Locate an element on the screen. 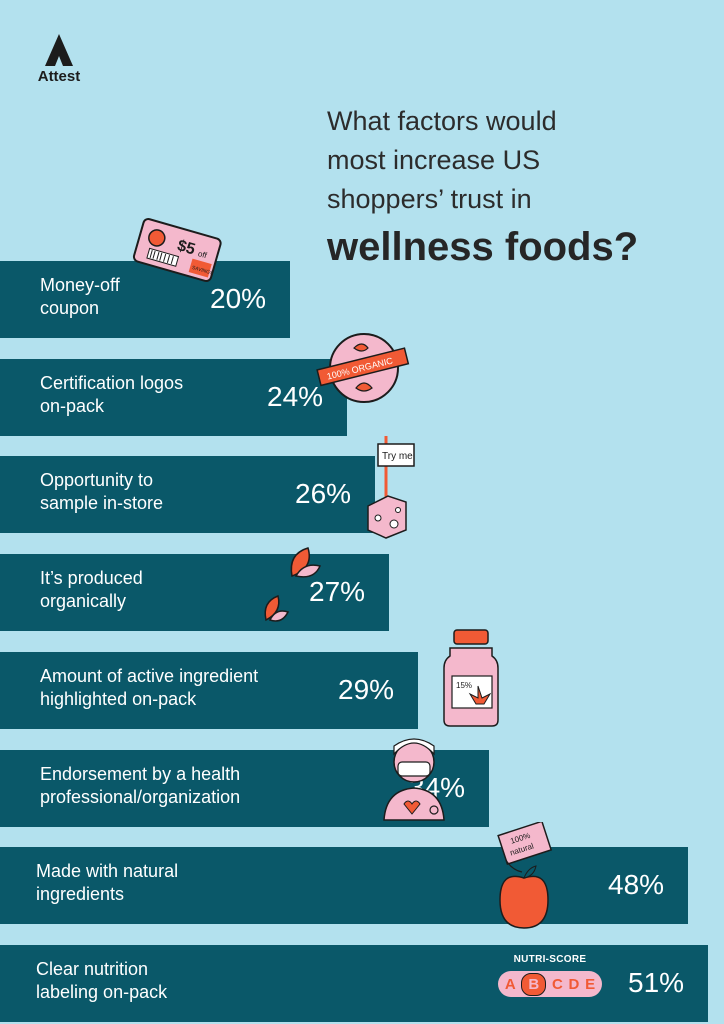  title-line-3: shoppers’ trust in is located at coordinates (429, 199).